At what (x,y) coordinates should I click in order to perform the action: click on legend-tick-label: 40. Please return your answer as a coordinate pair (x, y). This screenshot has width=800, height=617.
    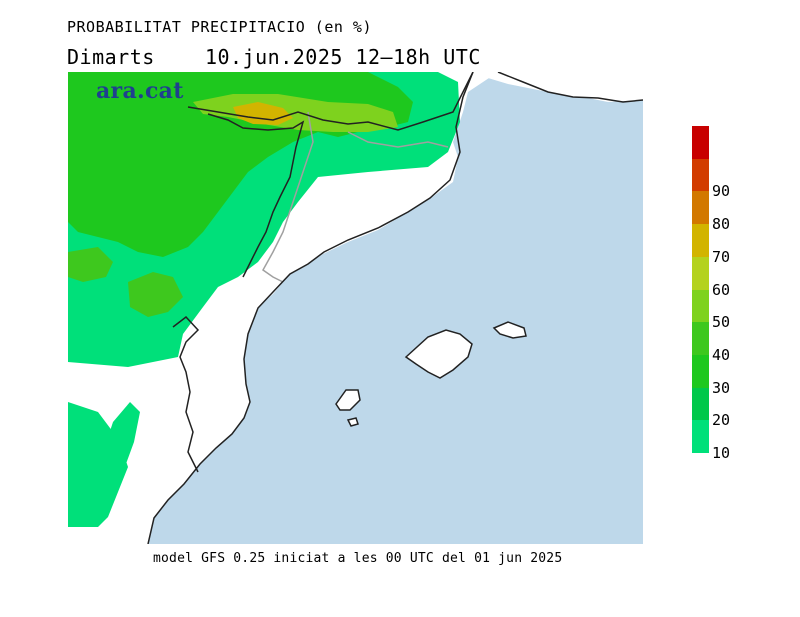
    Looking at the image, I should click on (721, 354).